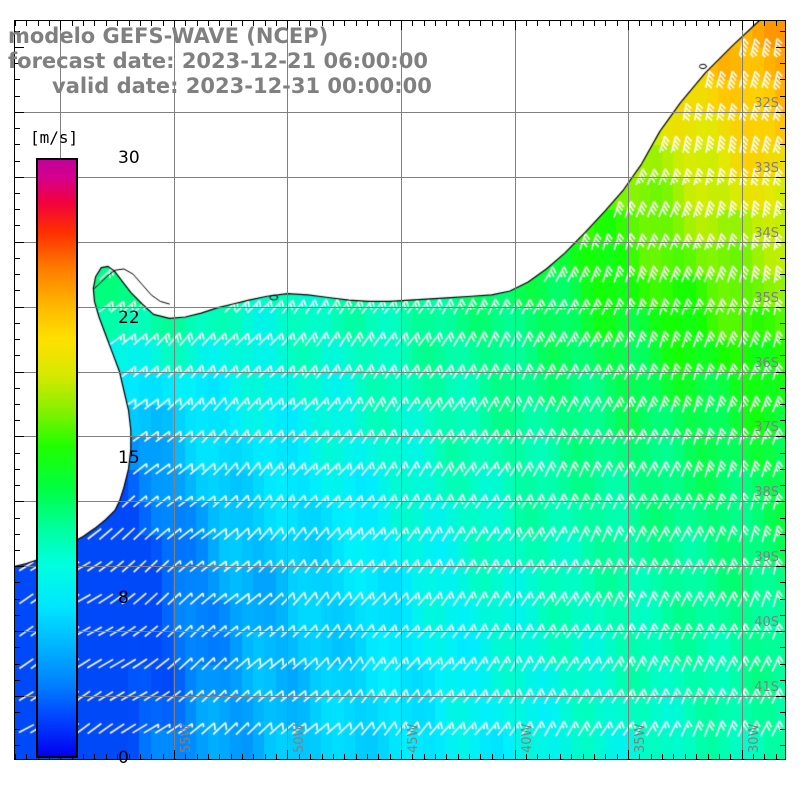 The image size is (800, 800). I want to click on latitude-label: 40S, so click(766, 622).